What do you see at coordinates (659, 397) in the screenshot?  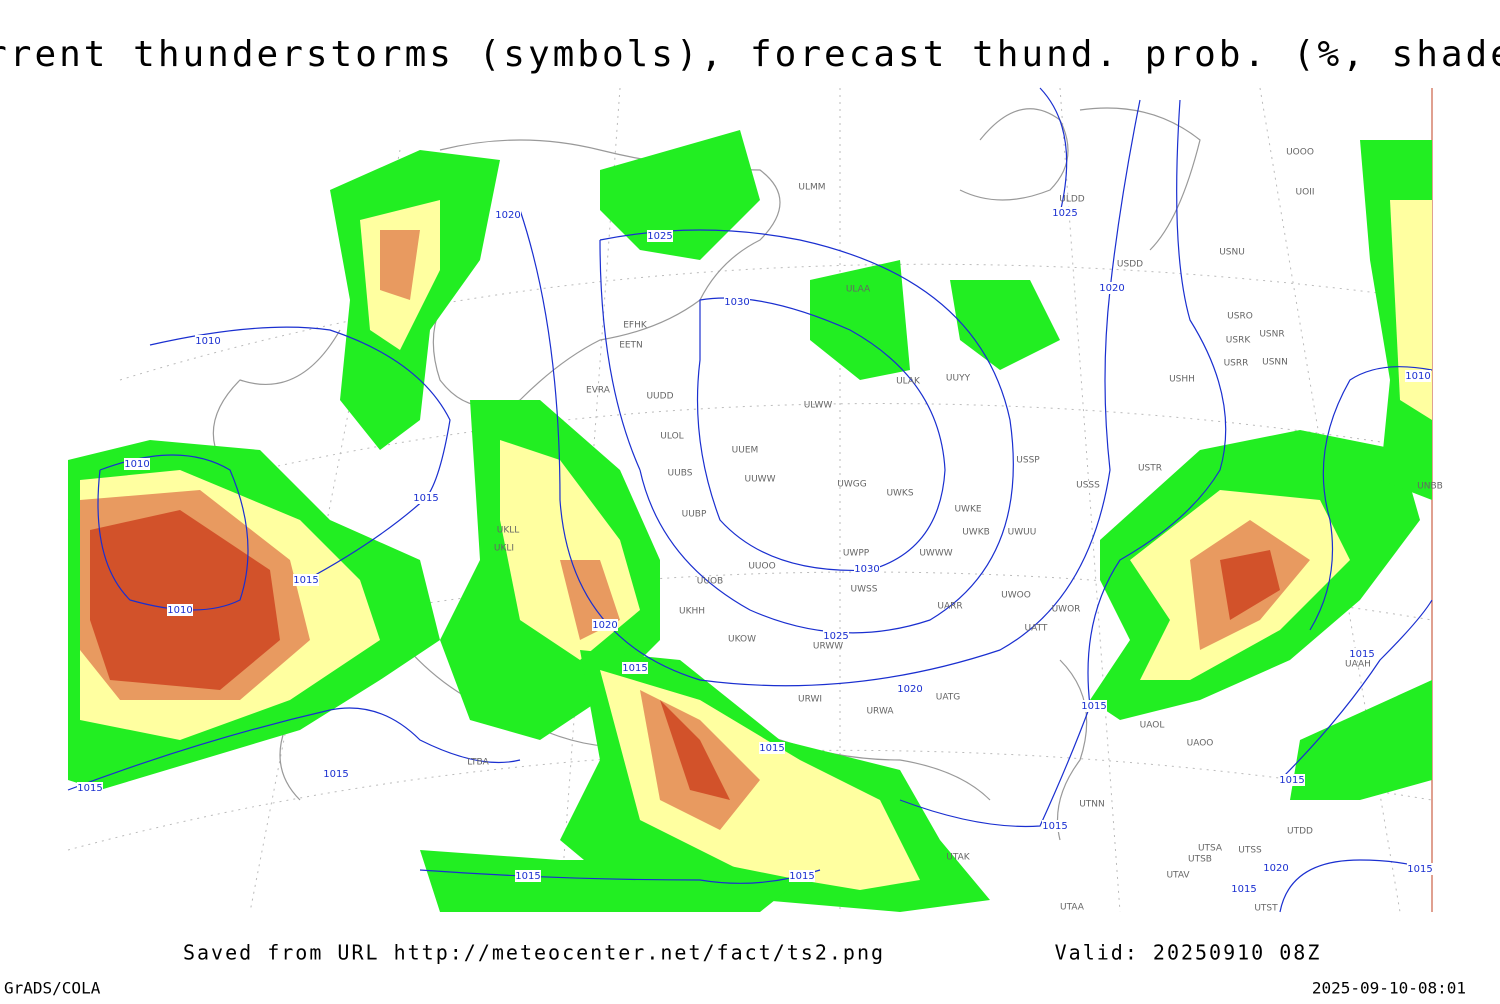 I see `station-code: UUDD` at bounding box center [659, 397].